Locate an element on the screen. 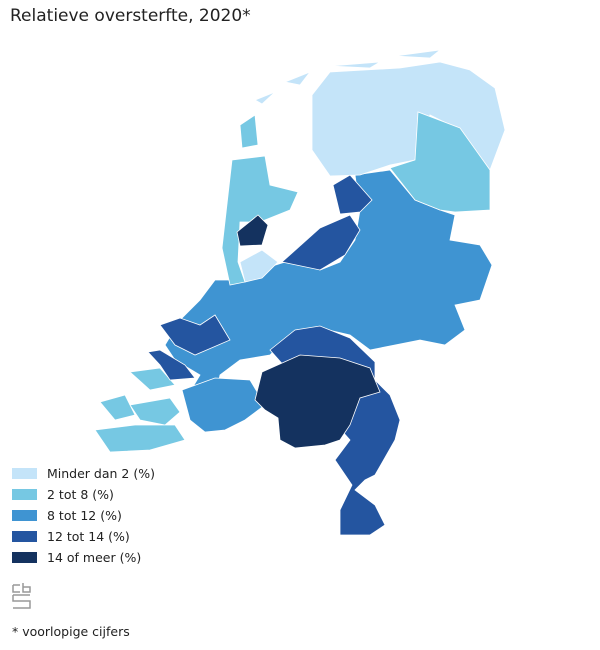 The height and width of the screenshot is (650, 600). legend-item: Minder dan 2 (%) is located at coordinates (83, 473).